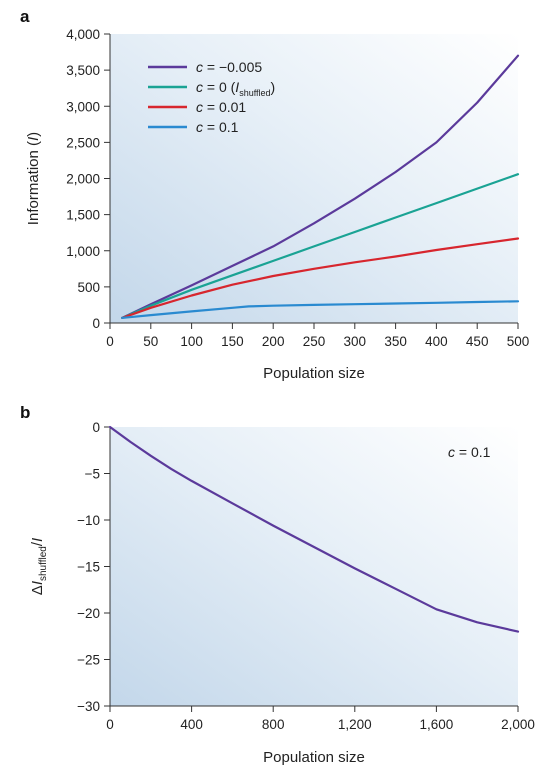 The width and height of the screenshot is (550, 768). What do you see at coordinates (25, 412) in the screenshot?
I see `panel-label: b` at bounding box center [25, 412].